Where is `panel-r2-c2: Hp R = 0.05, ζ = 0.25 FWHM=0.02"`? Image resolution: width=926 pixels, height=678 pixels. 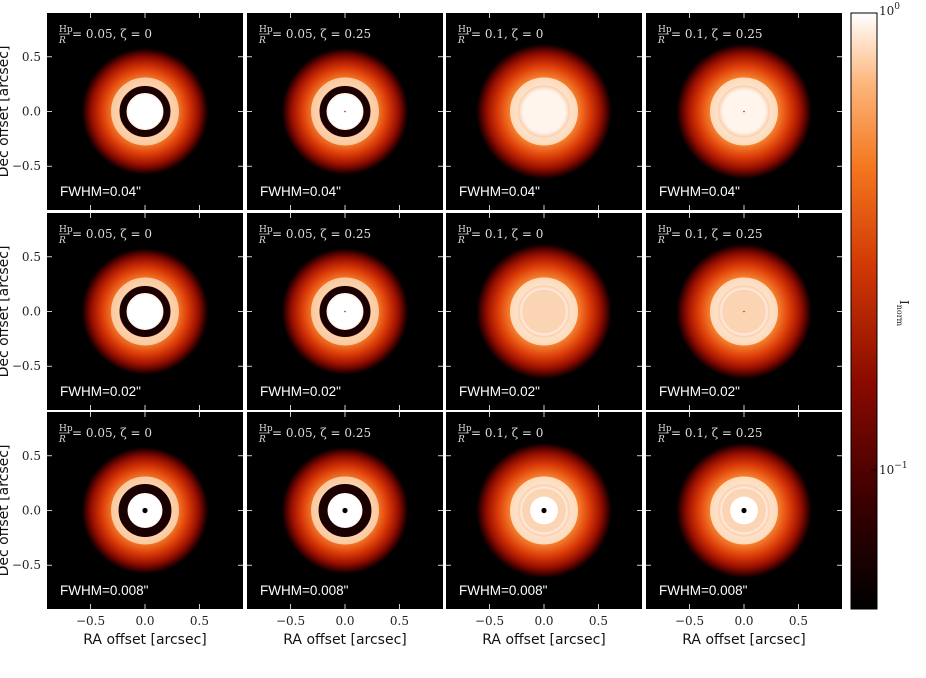 panel-r2-c2: Hp R = 0.05, ζ = 0.25 FWHM=0.02" is located at coordinates (345, 311).